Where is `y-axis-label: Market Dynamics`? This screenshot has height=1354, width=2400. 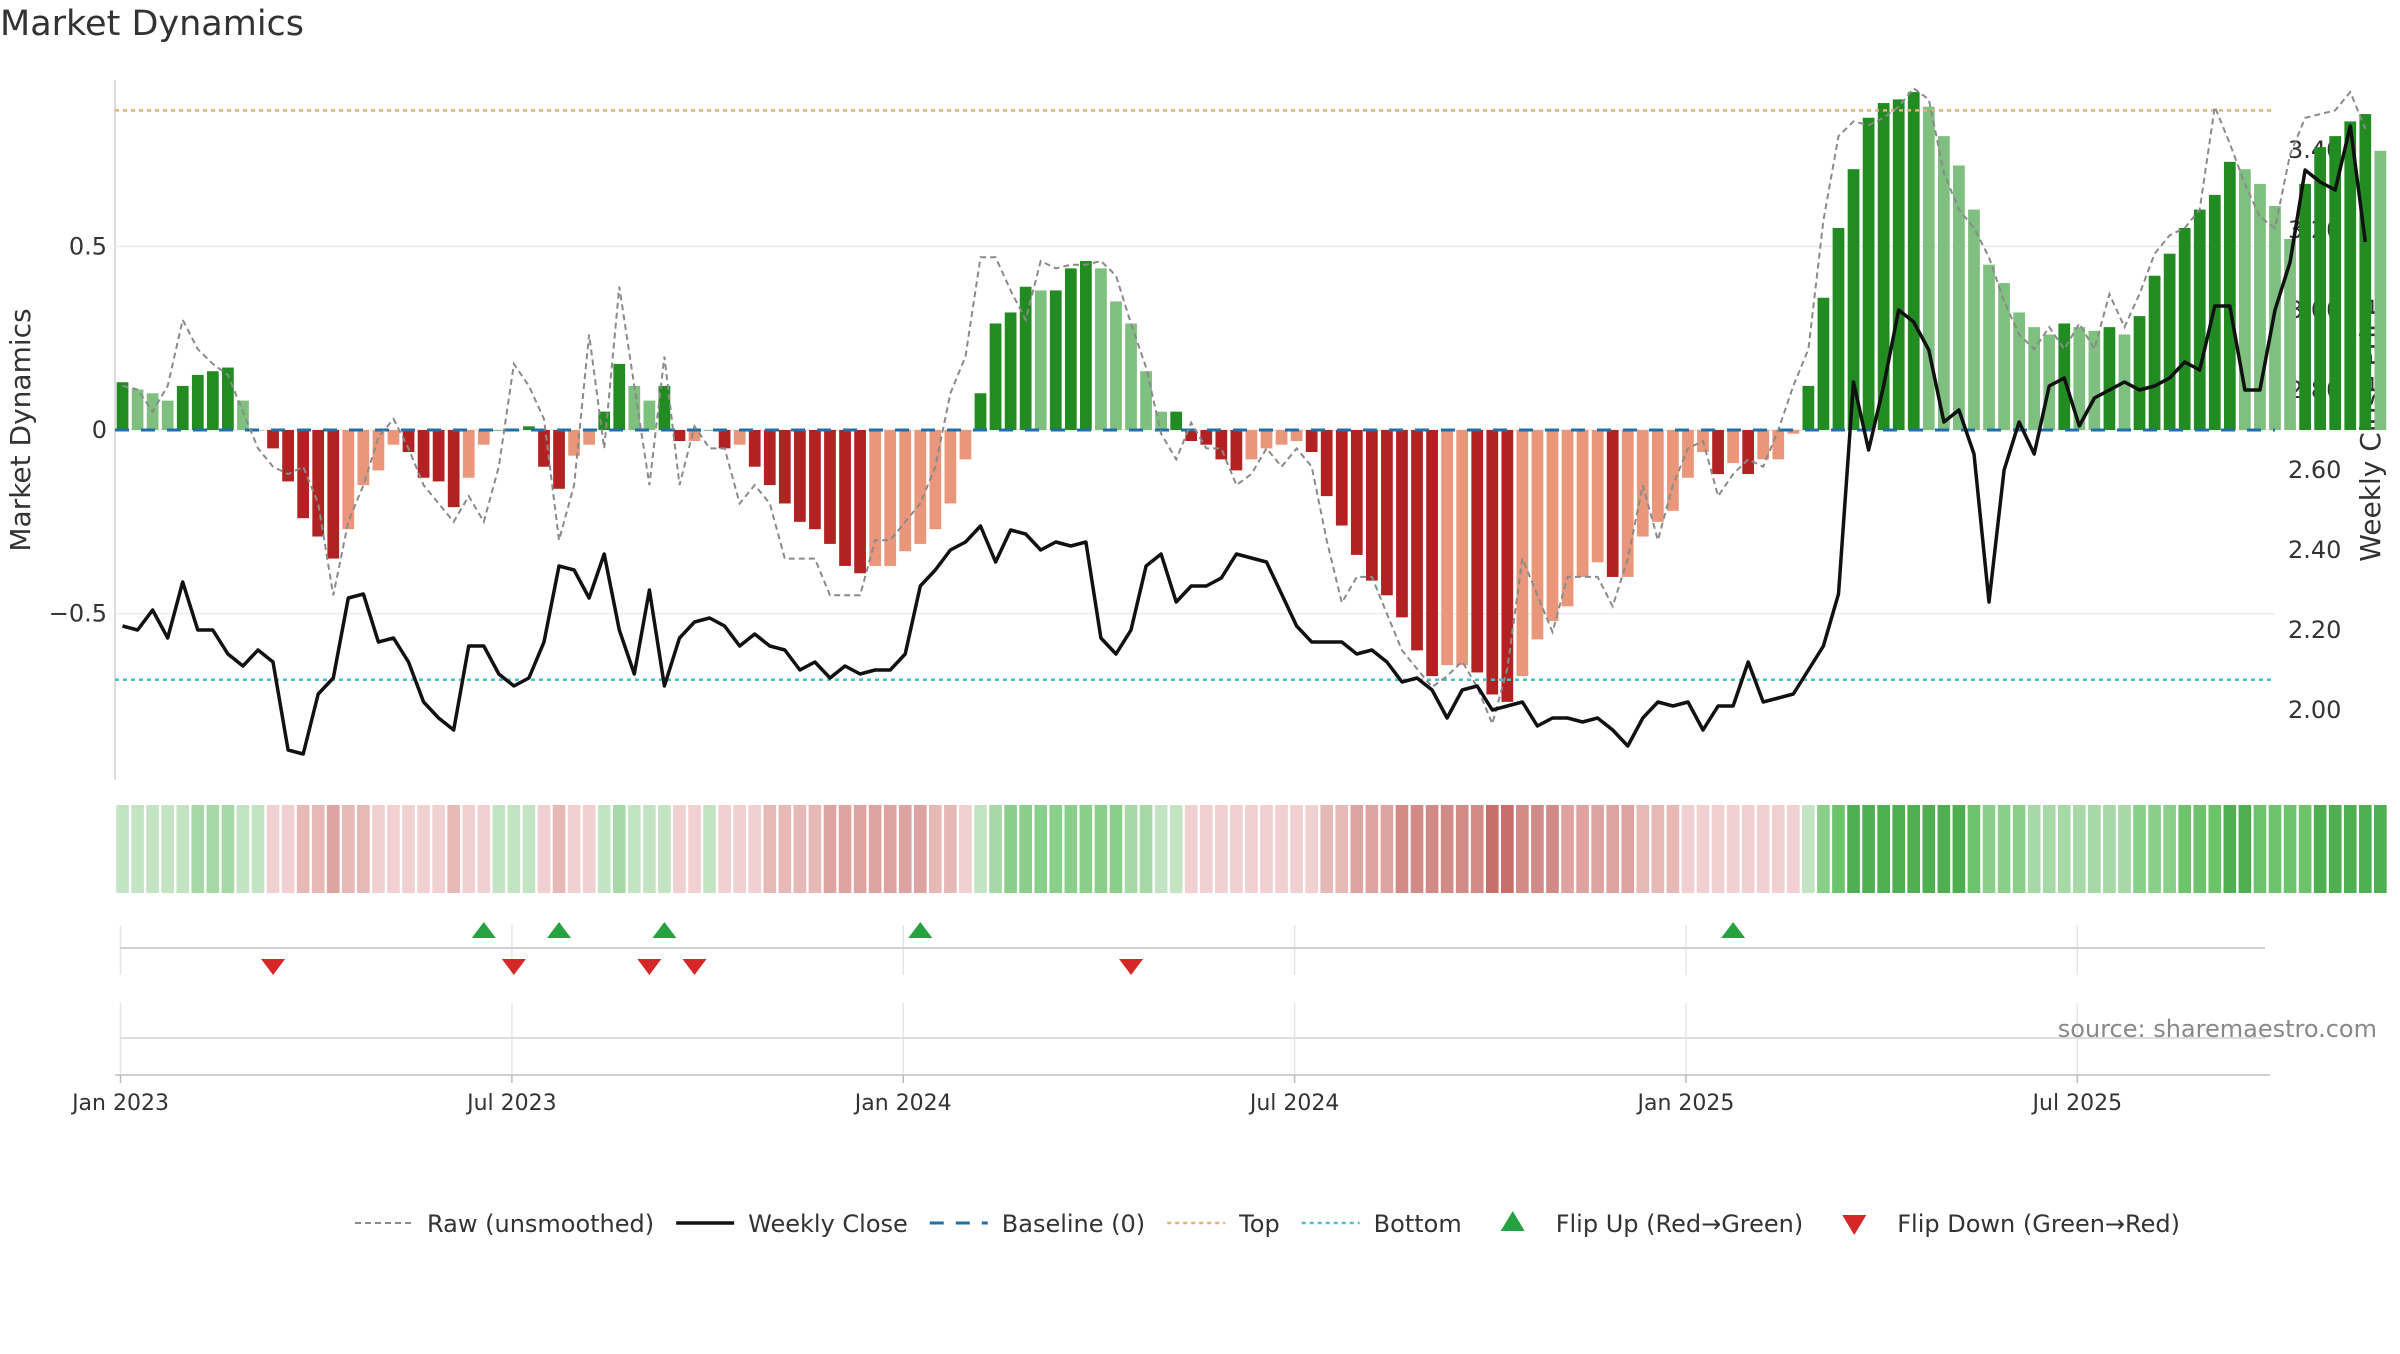
y-axis-label: Market Dynamics is located at coordinates (20, 429).